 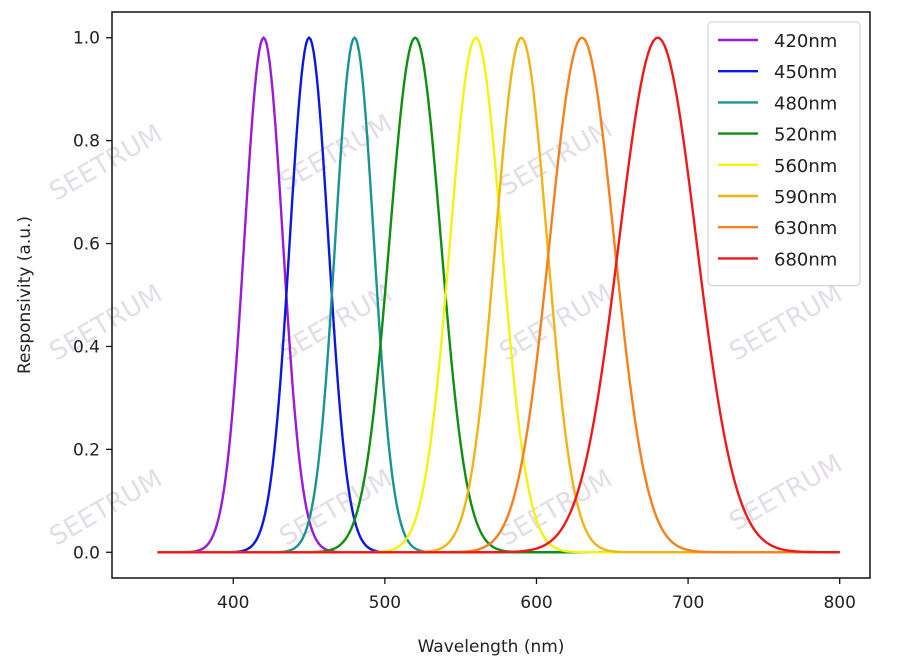 I want to click on y-tick-label: 0.8, so click(x=86, y=142).